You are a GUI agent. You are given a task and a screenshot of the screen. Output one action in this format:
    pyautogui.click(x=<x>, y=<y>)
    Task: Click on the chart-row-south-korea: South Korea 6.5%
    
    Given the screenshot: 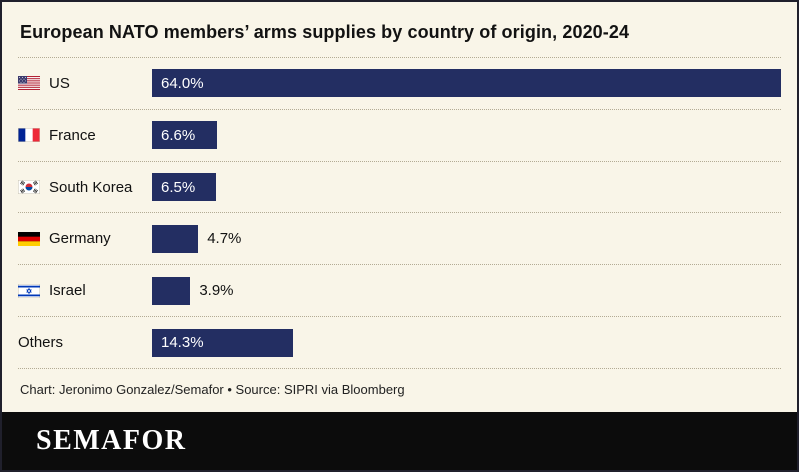 What is the action you would take?
    pyautogui.click(x=399, y=188)
    